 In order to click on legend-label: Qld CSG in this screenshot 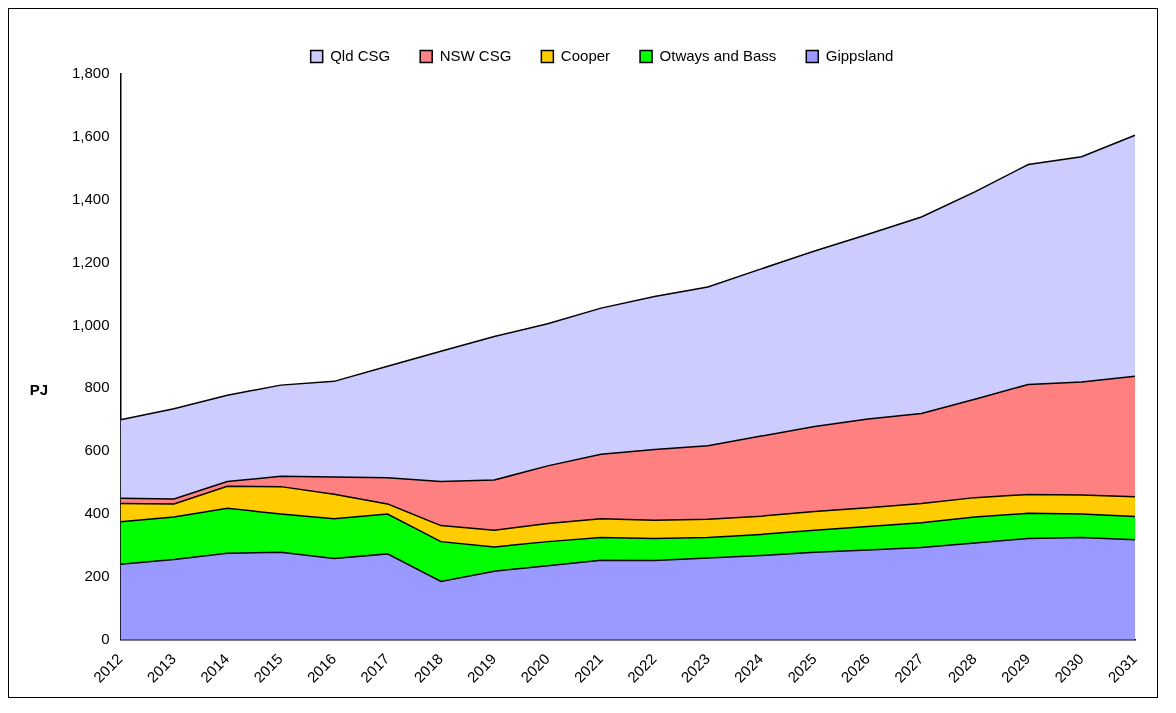, I will do `click(360, 55)`.